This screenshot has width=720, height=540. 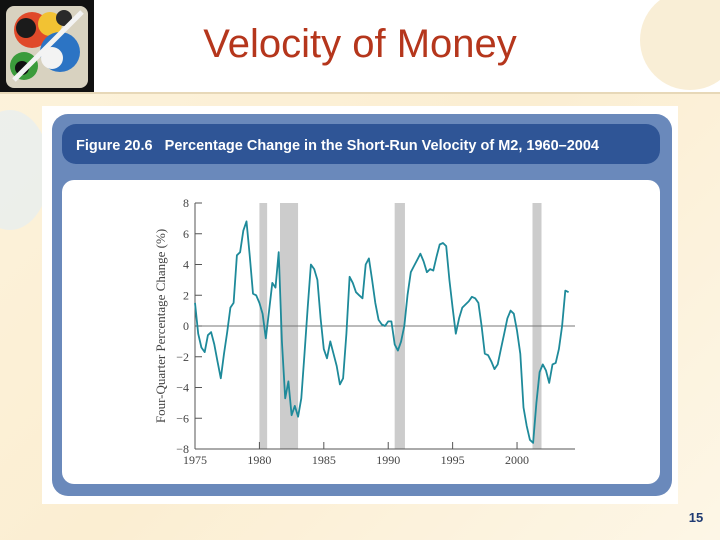 I want to click on chart-header-band, so click(x=361, y=144).